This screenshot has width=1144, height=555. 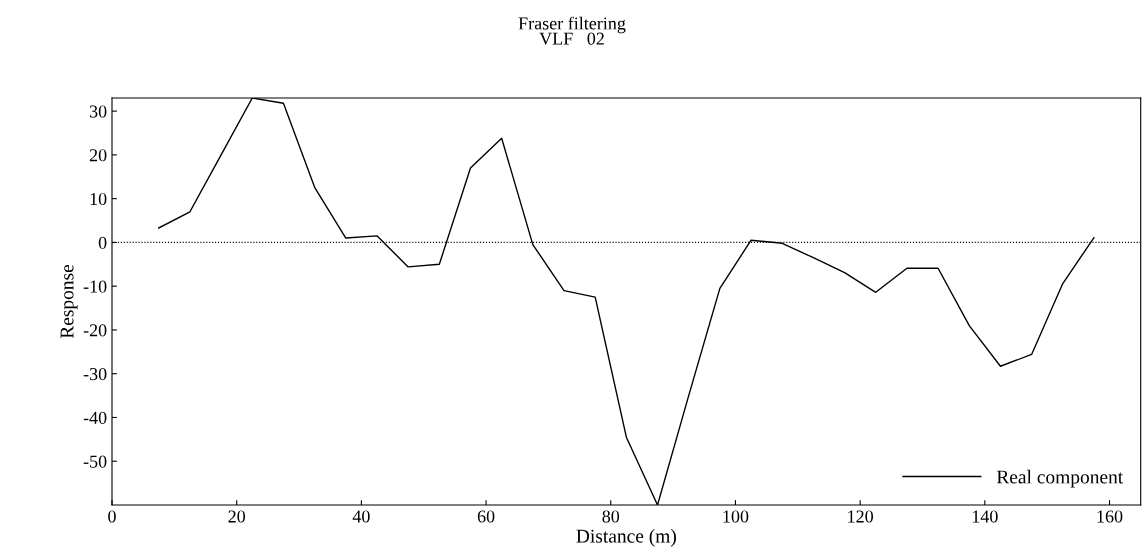 What do you see at coordinates (985, 516) in the screenshot?
I see `x-tick-label: 140` at bounding box center [985, 516].